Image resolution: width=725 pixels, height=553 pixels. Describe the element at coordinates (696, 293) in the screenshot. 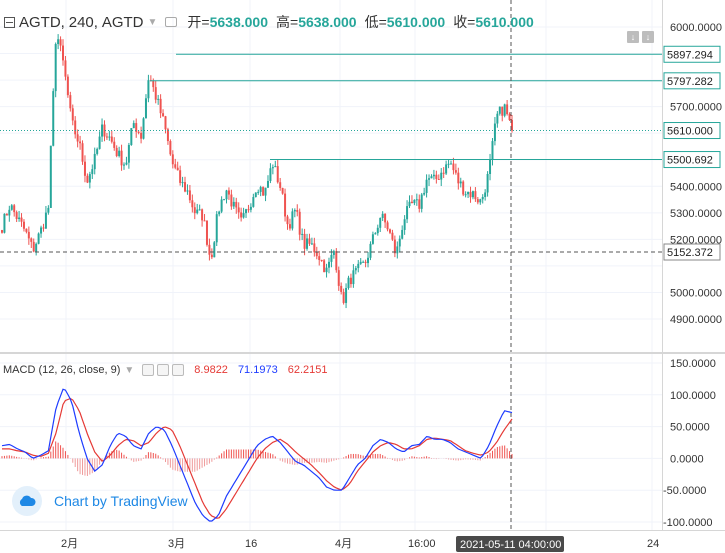

I see `y-tick-label: 5000.0000` at that location.